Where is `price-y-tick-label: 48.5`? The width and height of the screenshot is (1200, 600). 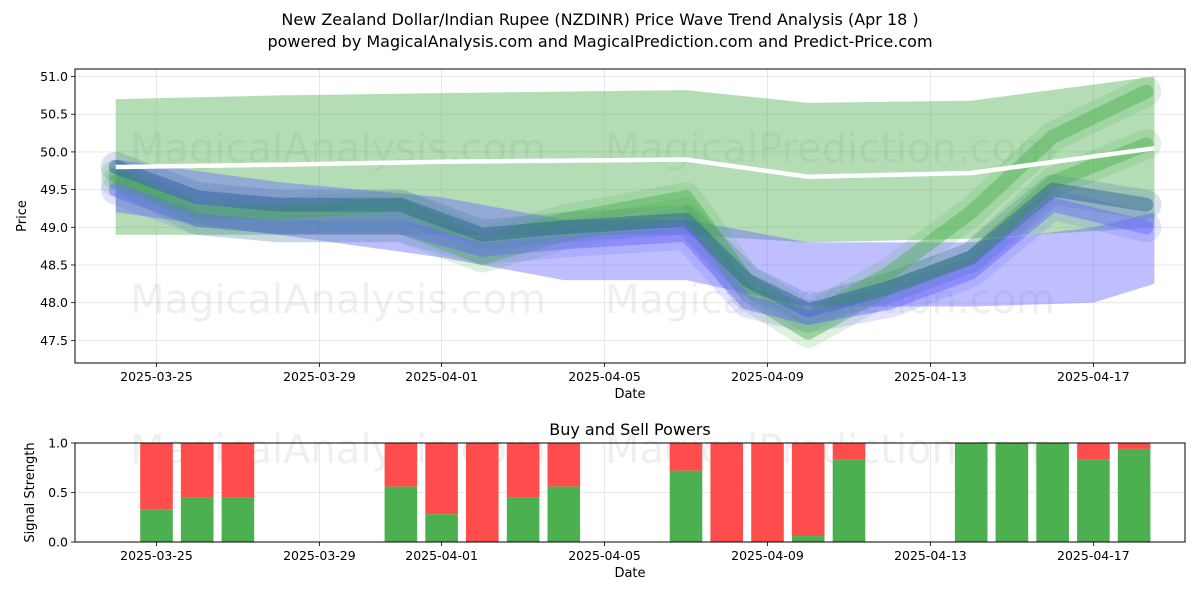
price-y-tick-label: 48.5 is located at coordinates (54, 265).